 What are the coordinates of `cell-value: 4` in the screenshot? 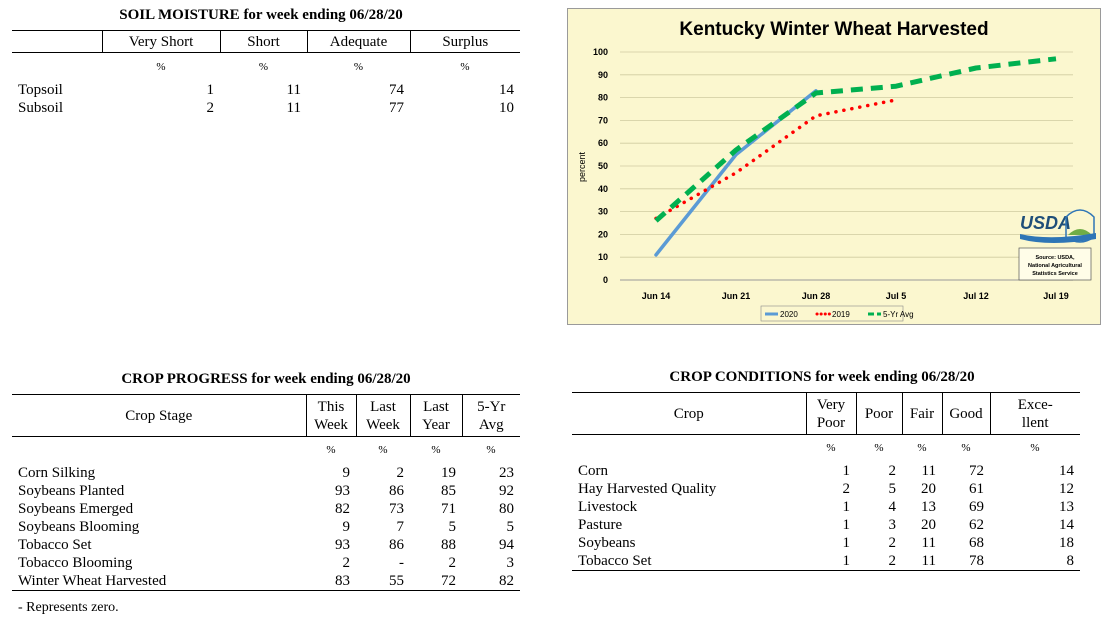 It's located at (892, 506).